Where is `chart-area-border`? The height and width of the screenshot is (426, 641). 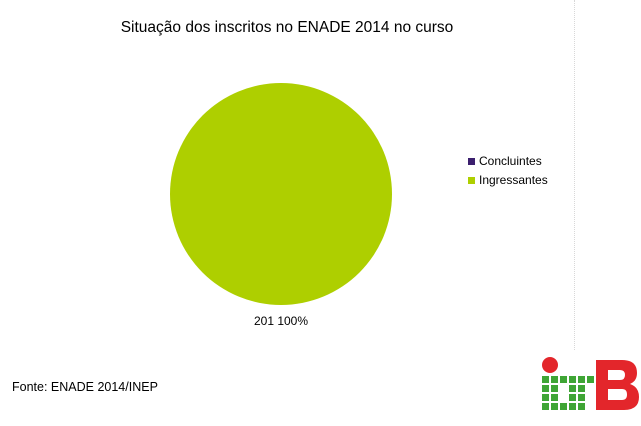 chart-area-border is located at coordinates (574, 175).